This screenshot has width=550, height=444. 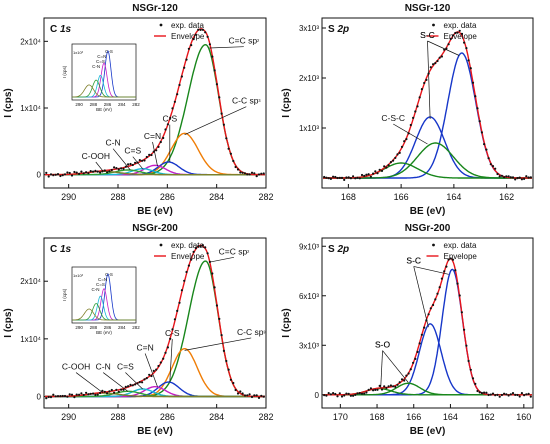 I want to click on panel-title: NSGr-200, so click(x=155, y=228).